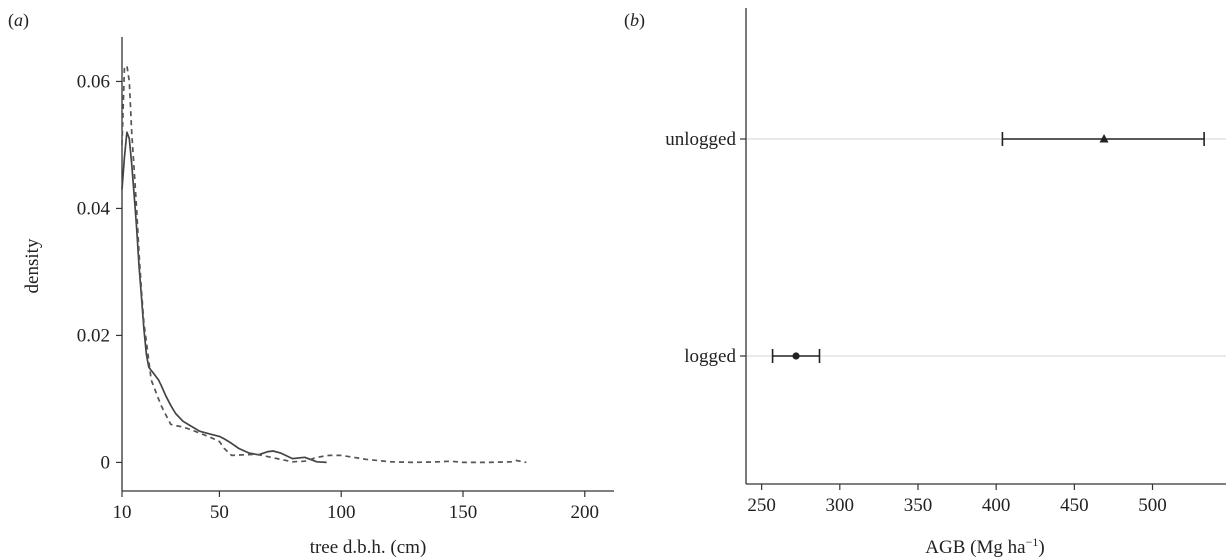 The height and width of the screenshot is (560, 1226). What do you see at coordinates (984, 546) in the screenshot?
I see `b-x-axis-label: AGB (Mg ha−1)` at bounding box center [984, 546].